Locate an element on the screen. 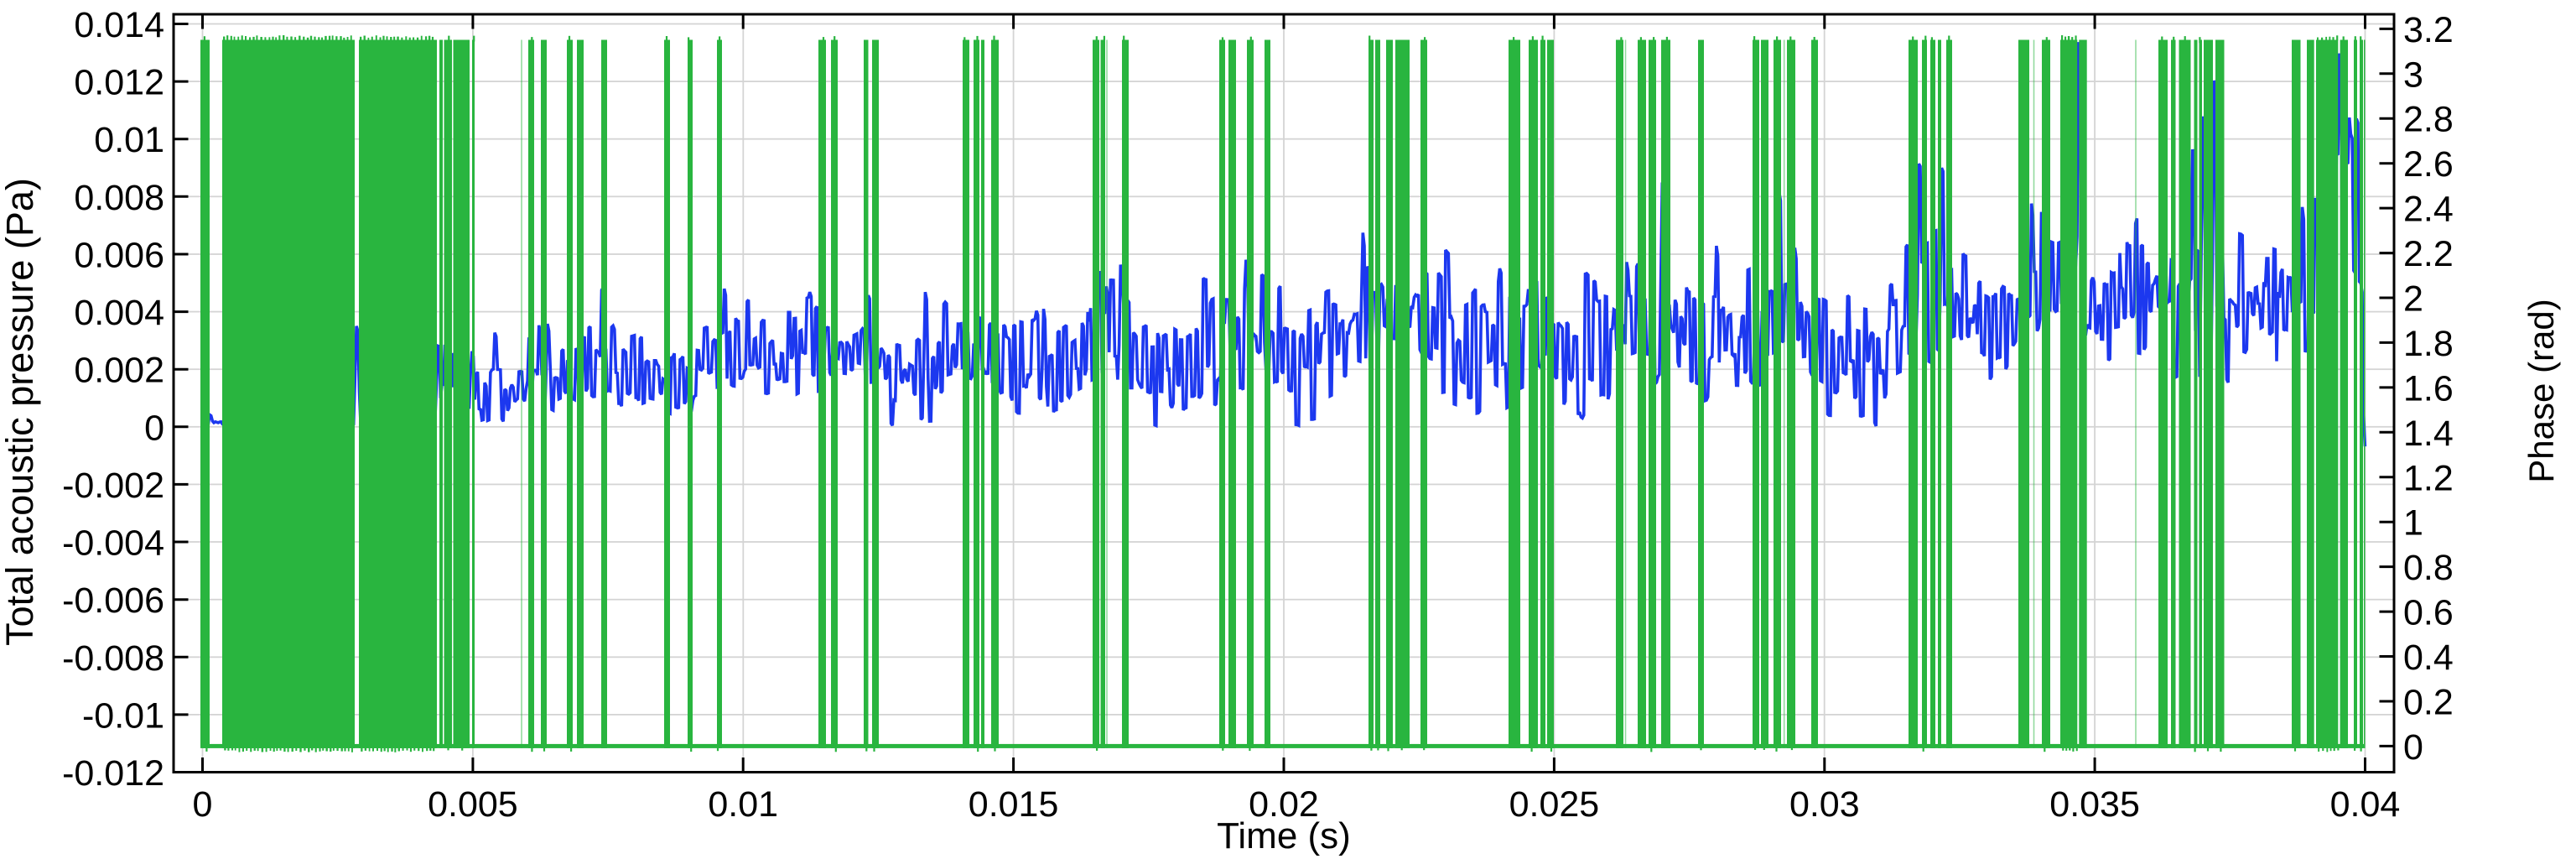 The height and width of the screenshot is (859, 2576). svg-text: 0.02 is located at coordinates (1284, 804).